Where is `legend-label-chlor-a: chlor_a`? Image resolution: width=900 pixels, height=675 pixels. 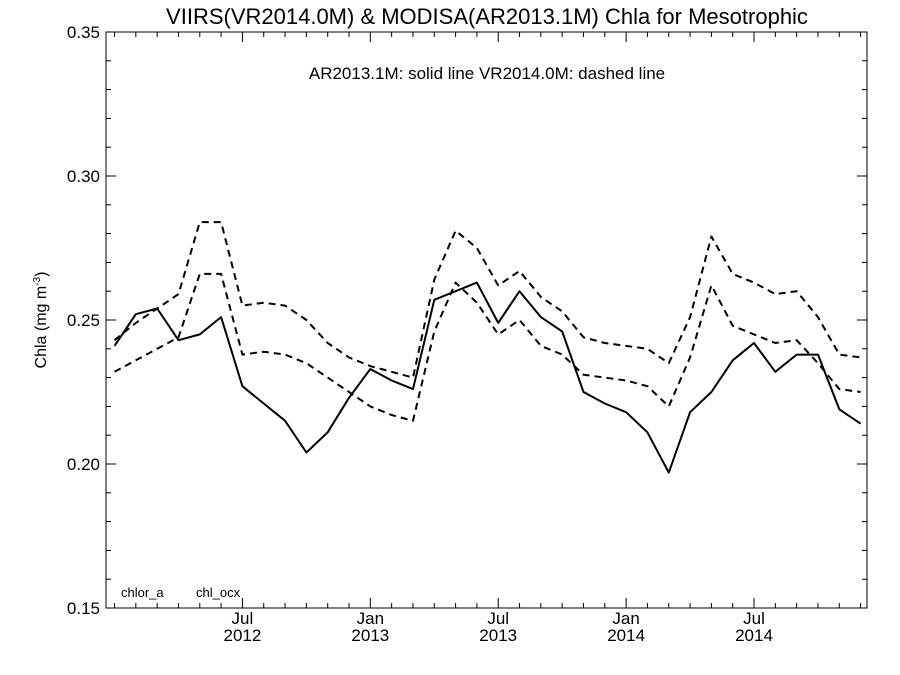 legend-label-chlor-a: chlor_a is located at coordinates (142, 592).